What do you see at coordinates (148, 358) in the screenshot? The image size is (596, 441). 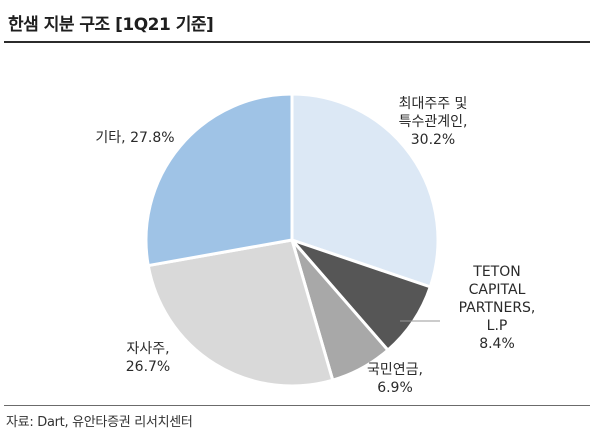 I see `slice-label: 자사주, 26.7%` at bounding box center [148, 358].